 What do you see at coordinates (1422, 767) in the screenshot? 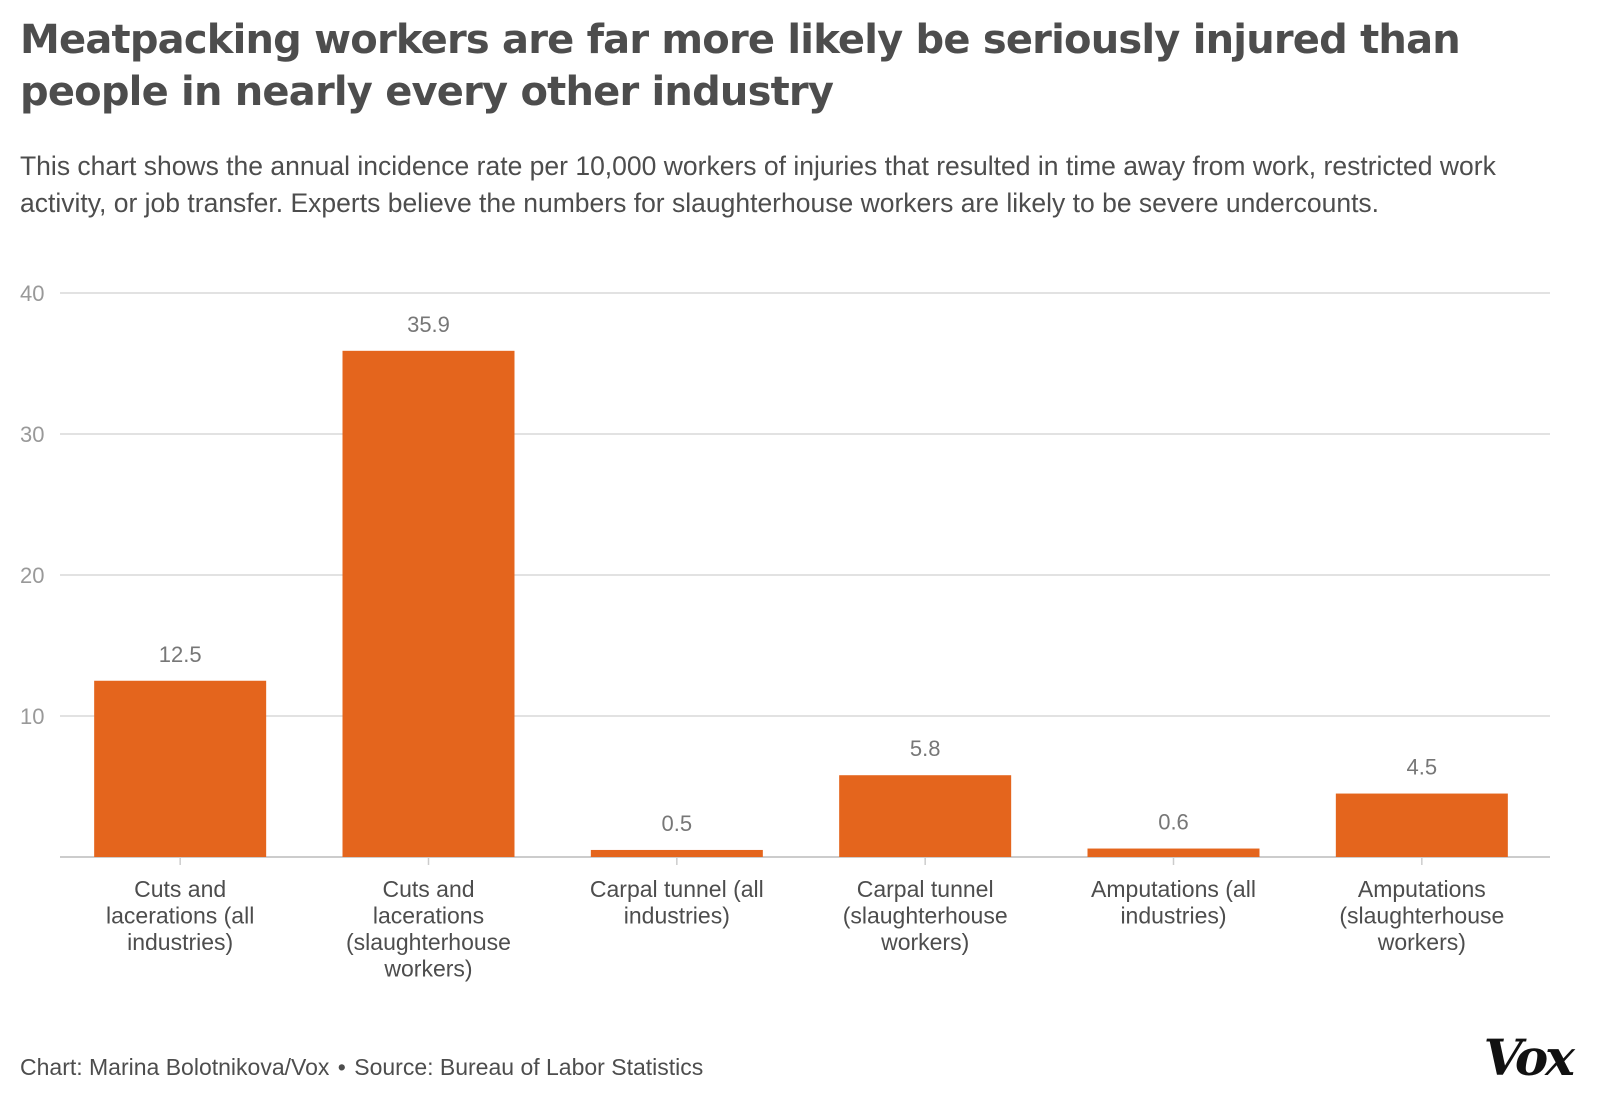
I see `data-label: 4.5` at bounding box center [1422, 767].